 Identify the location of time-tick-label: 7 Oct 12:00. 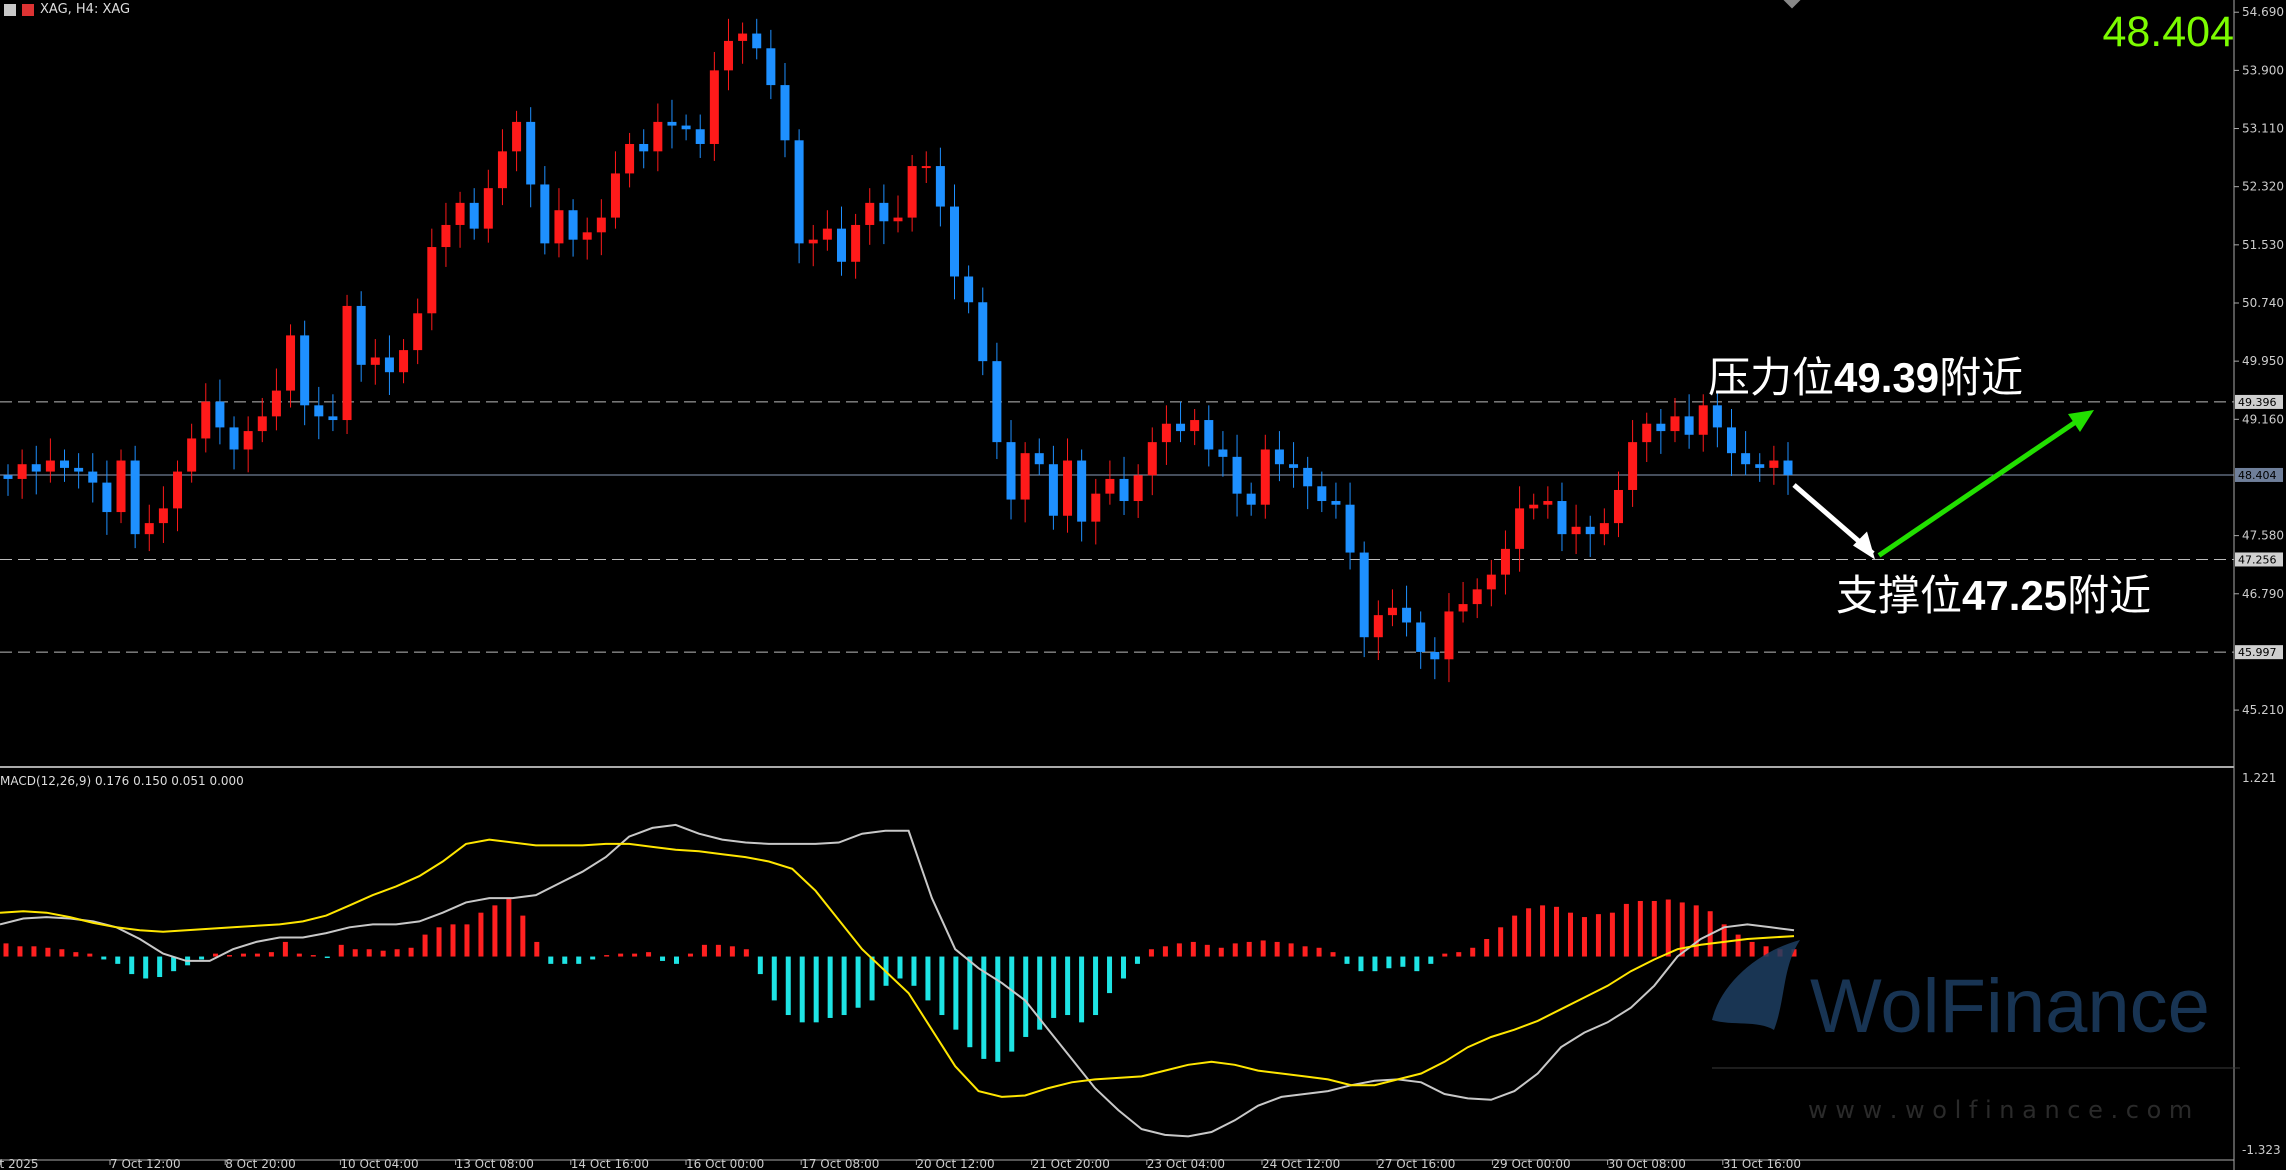
(145, 1163).